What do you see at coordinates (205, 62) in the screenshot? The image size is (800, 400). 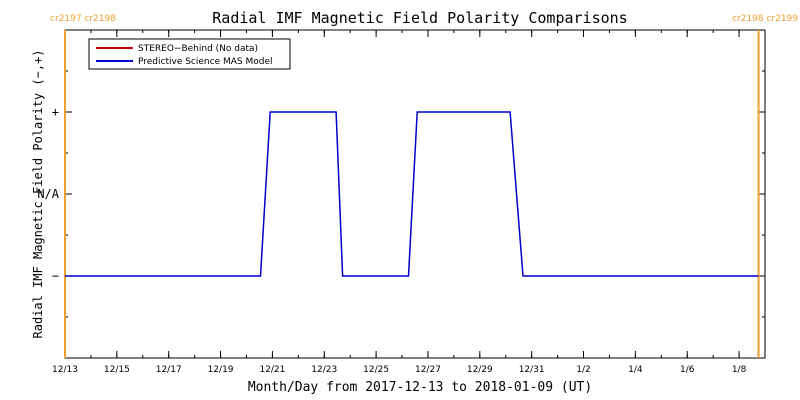 I see `legend-label-mas-model: Predictive Science MAS Model` at bounding box center [205, 62].